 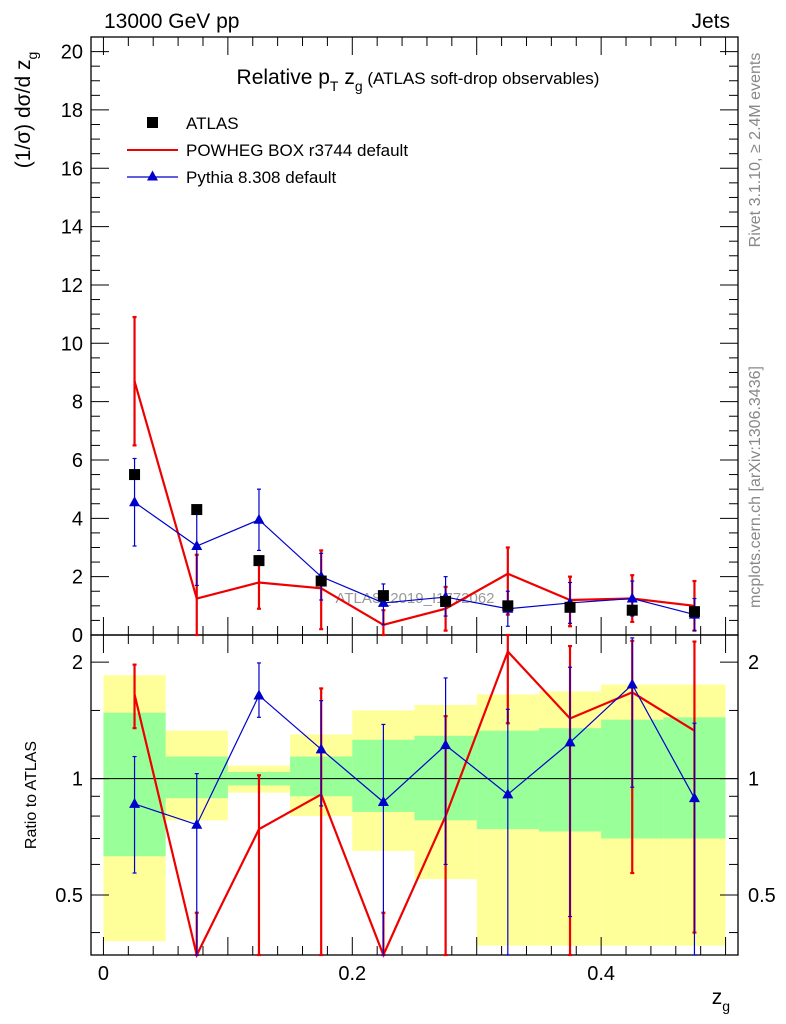 What do you see at coordinates (72, 53) in the screenshot?
I see `main-y-tick-label: 20` at bounding box center [72, 53].